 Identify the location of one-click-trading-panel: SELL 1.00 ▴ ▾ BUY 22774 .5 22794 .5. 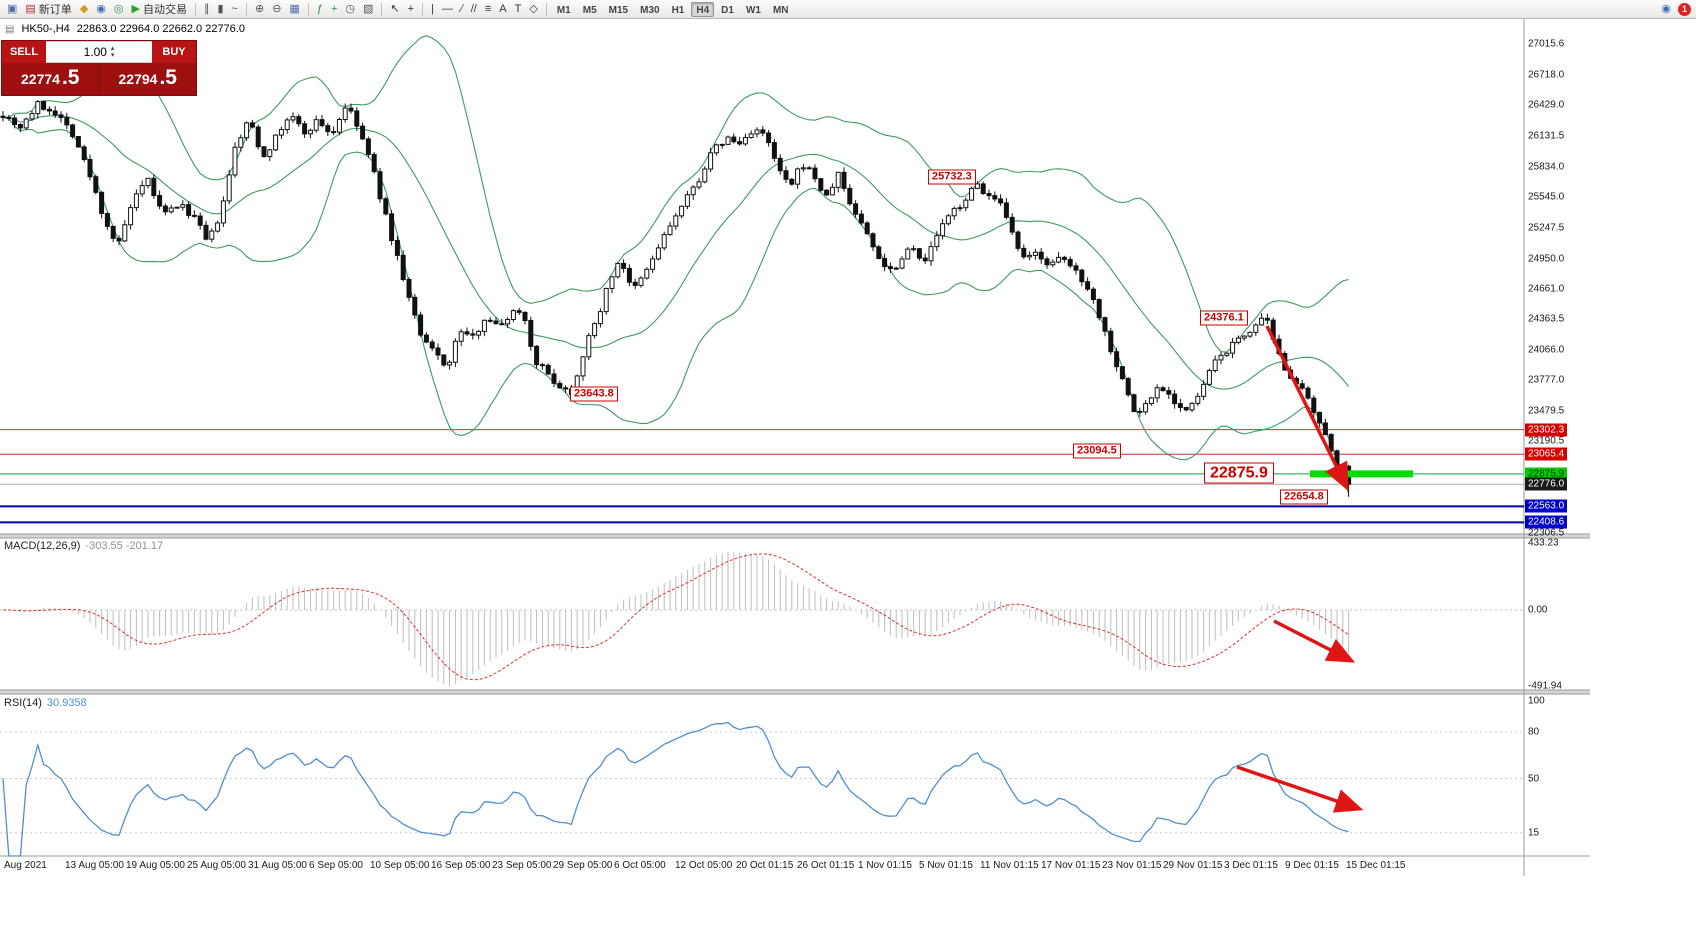
(99, 68).